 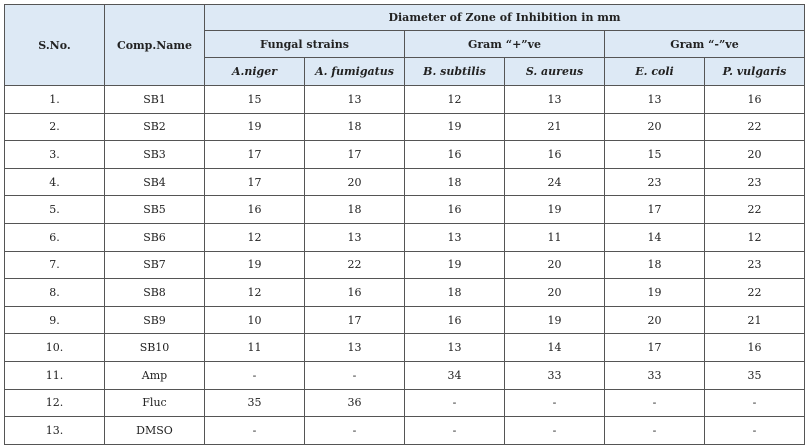 What do you see at coordinates (154, 154) in the screenshot?
I see `table-cell: SB3` at bounding box center [154, 154].